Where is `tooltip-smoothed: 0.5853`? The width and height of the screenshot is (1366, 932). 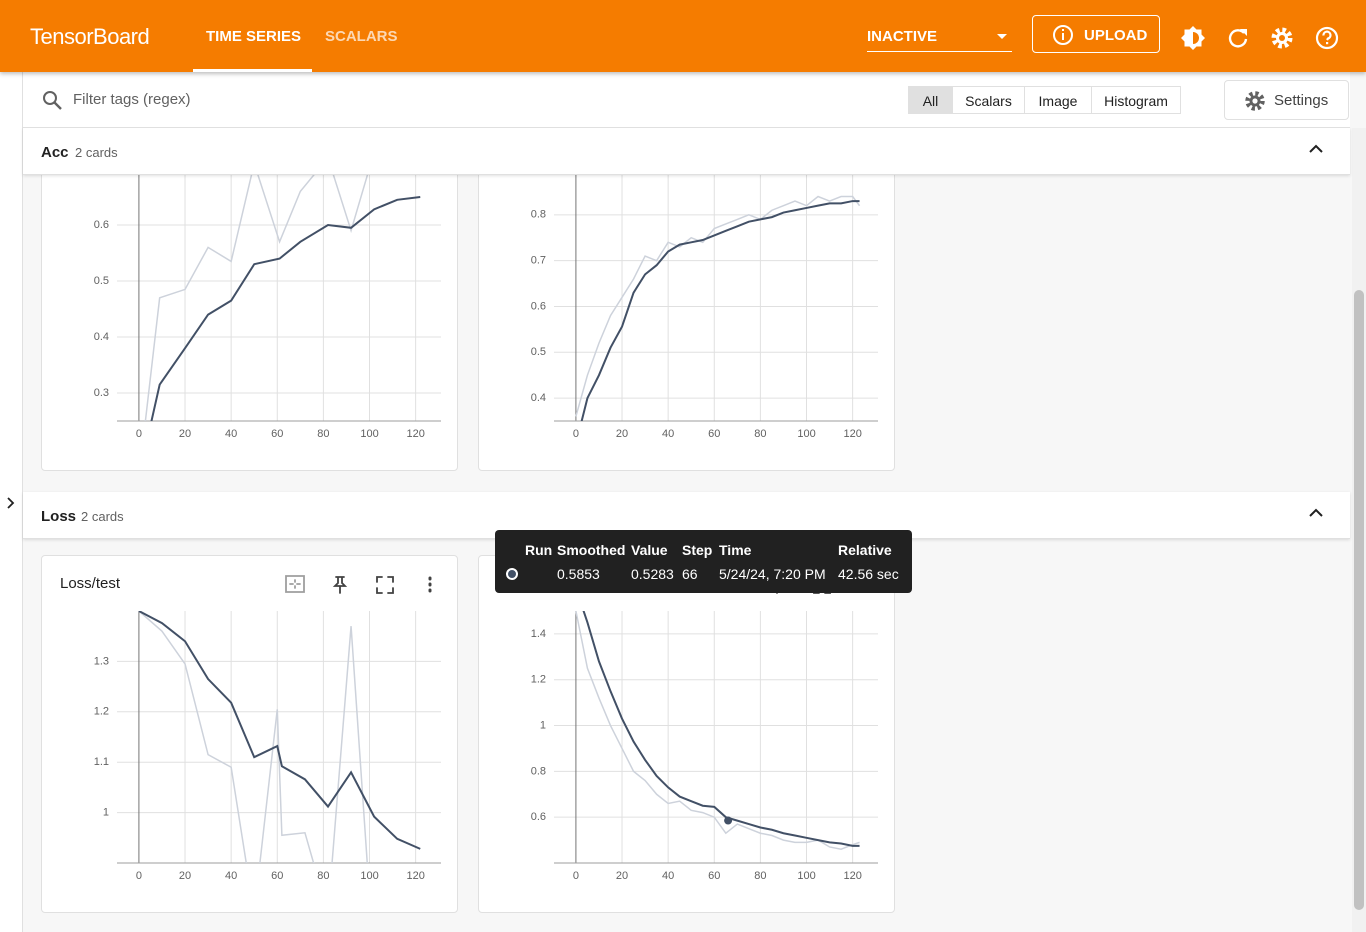 tooltip-smoothed: 0.5853 is located at coordinates (578, 574).